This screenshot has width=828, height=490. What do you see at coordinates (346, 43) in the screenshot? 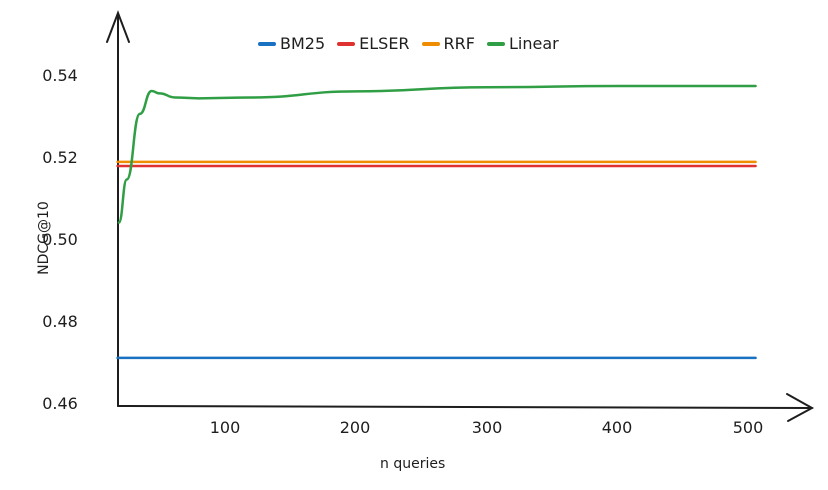
I see `legend-swatch-elser` at bounding box center [346, 43].